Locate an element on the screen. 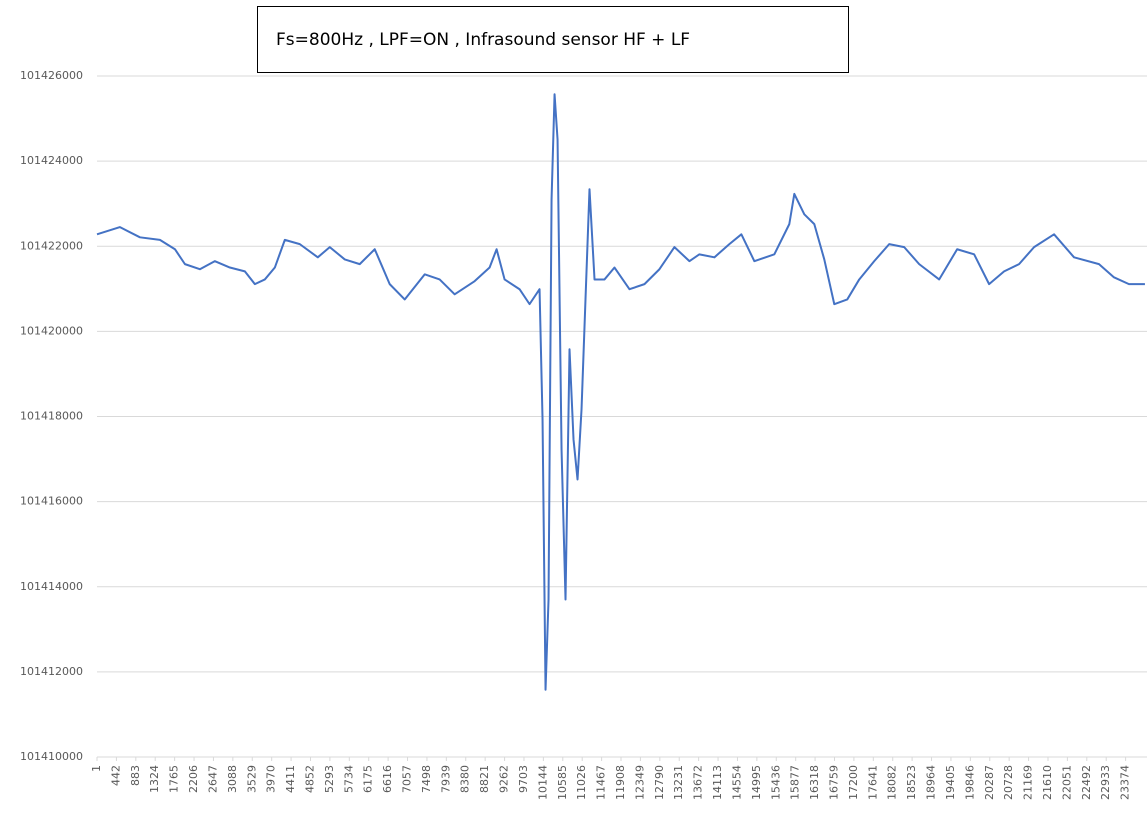 The image size is (1147, 813). x-tick-label: 12349 is located at coordinates (639, 782).